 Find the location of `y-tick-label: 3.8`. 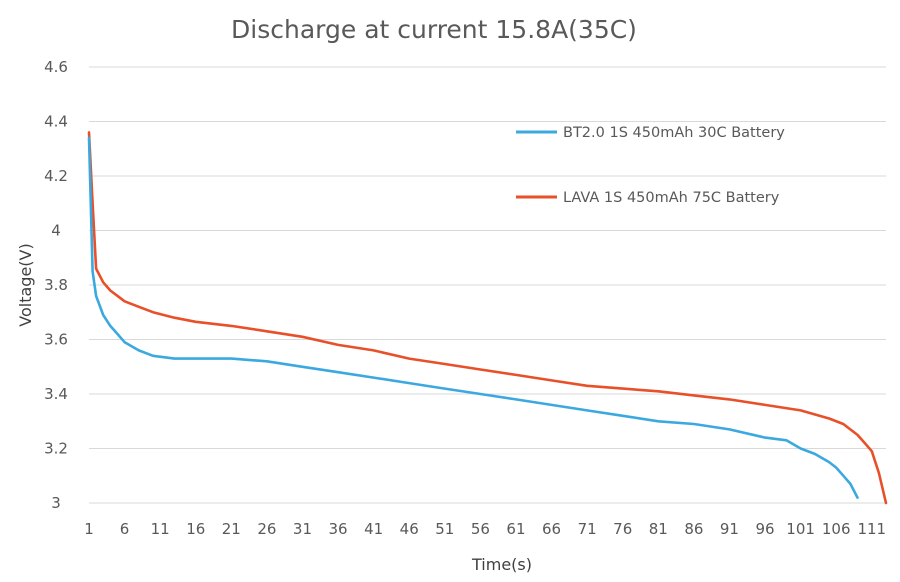

y-tick-label: 3.8 is located at coordinates (56, 285).